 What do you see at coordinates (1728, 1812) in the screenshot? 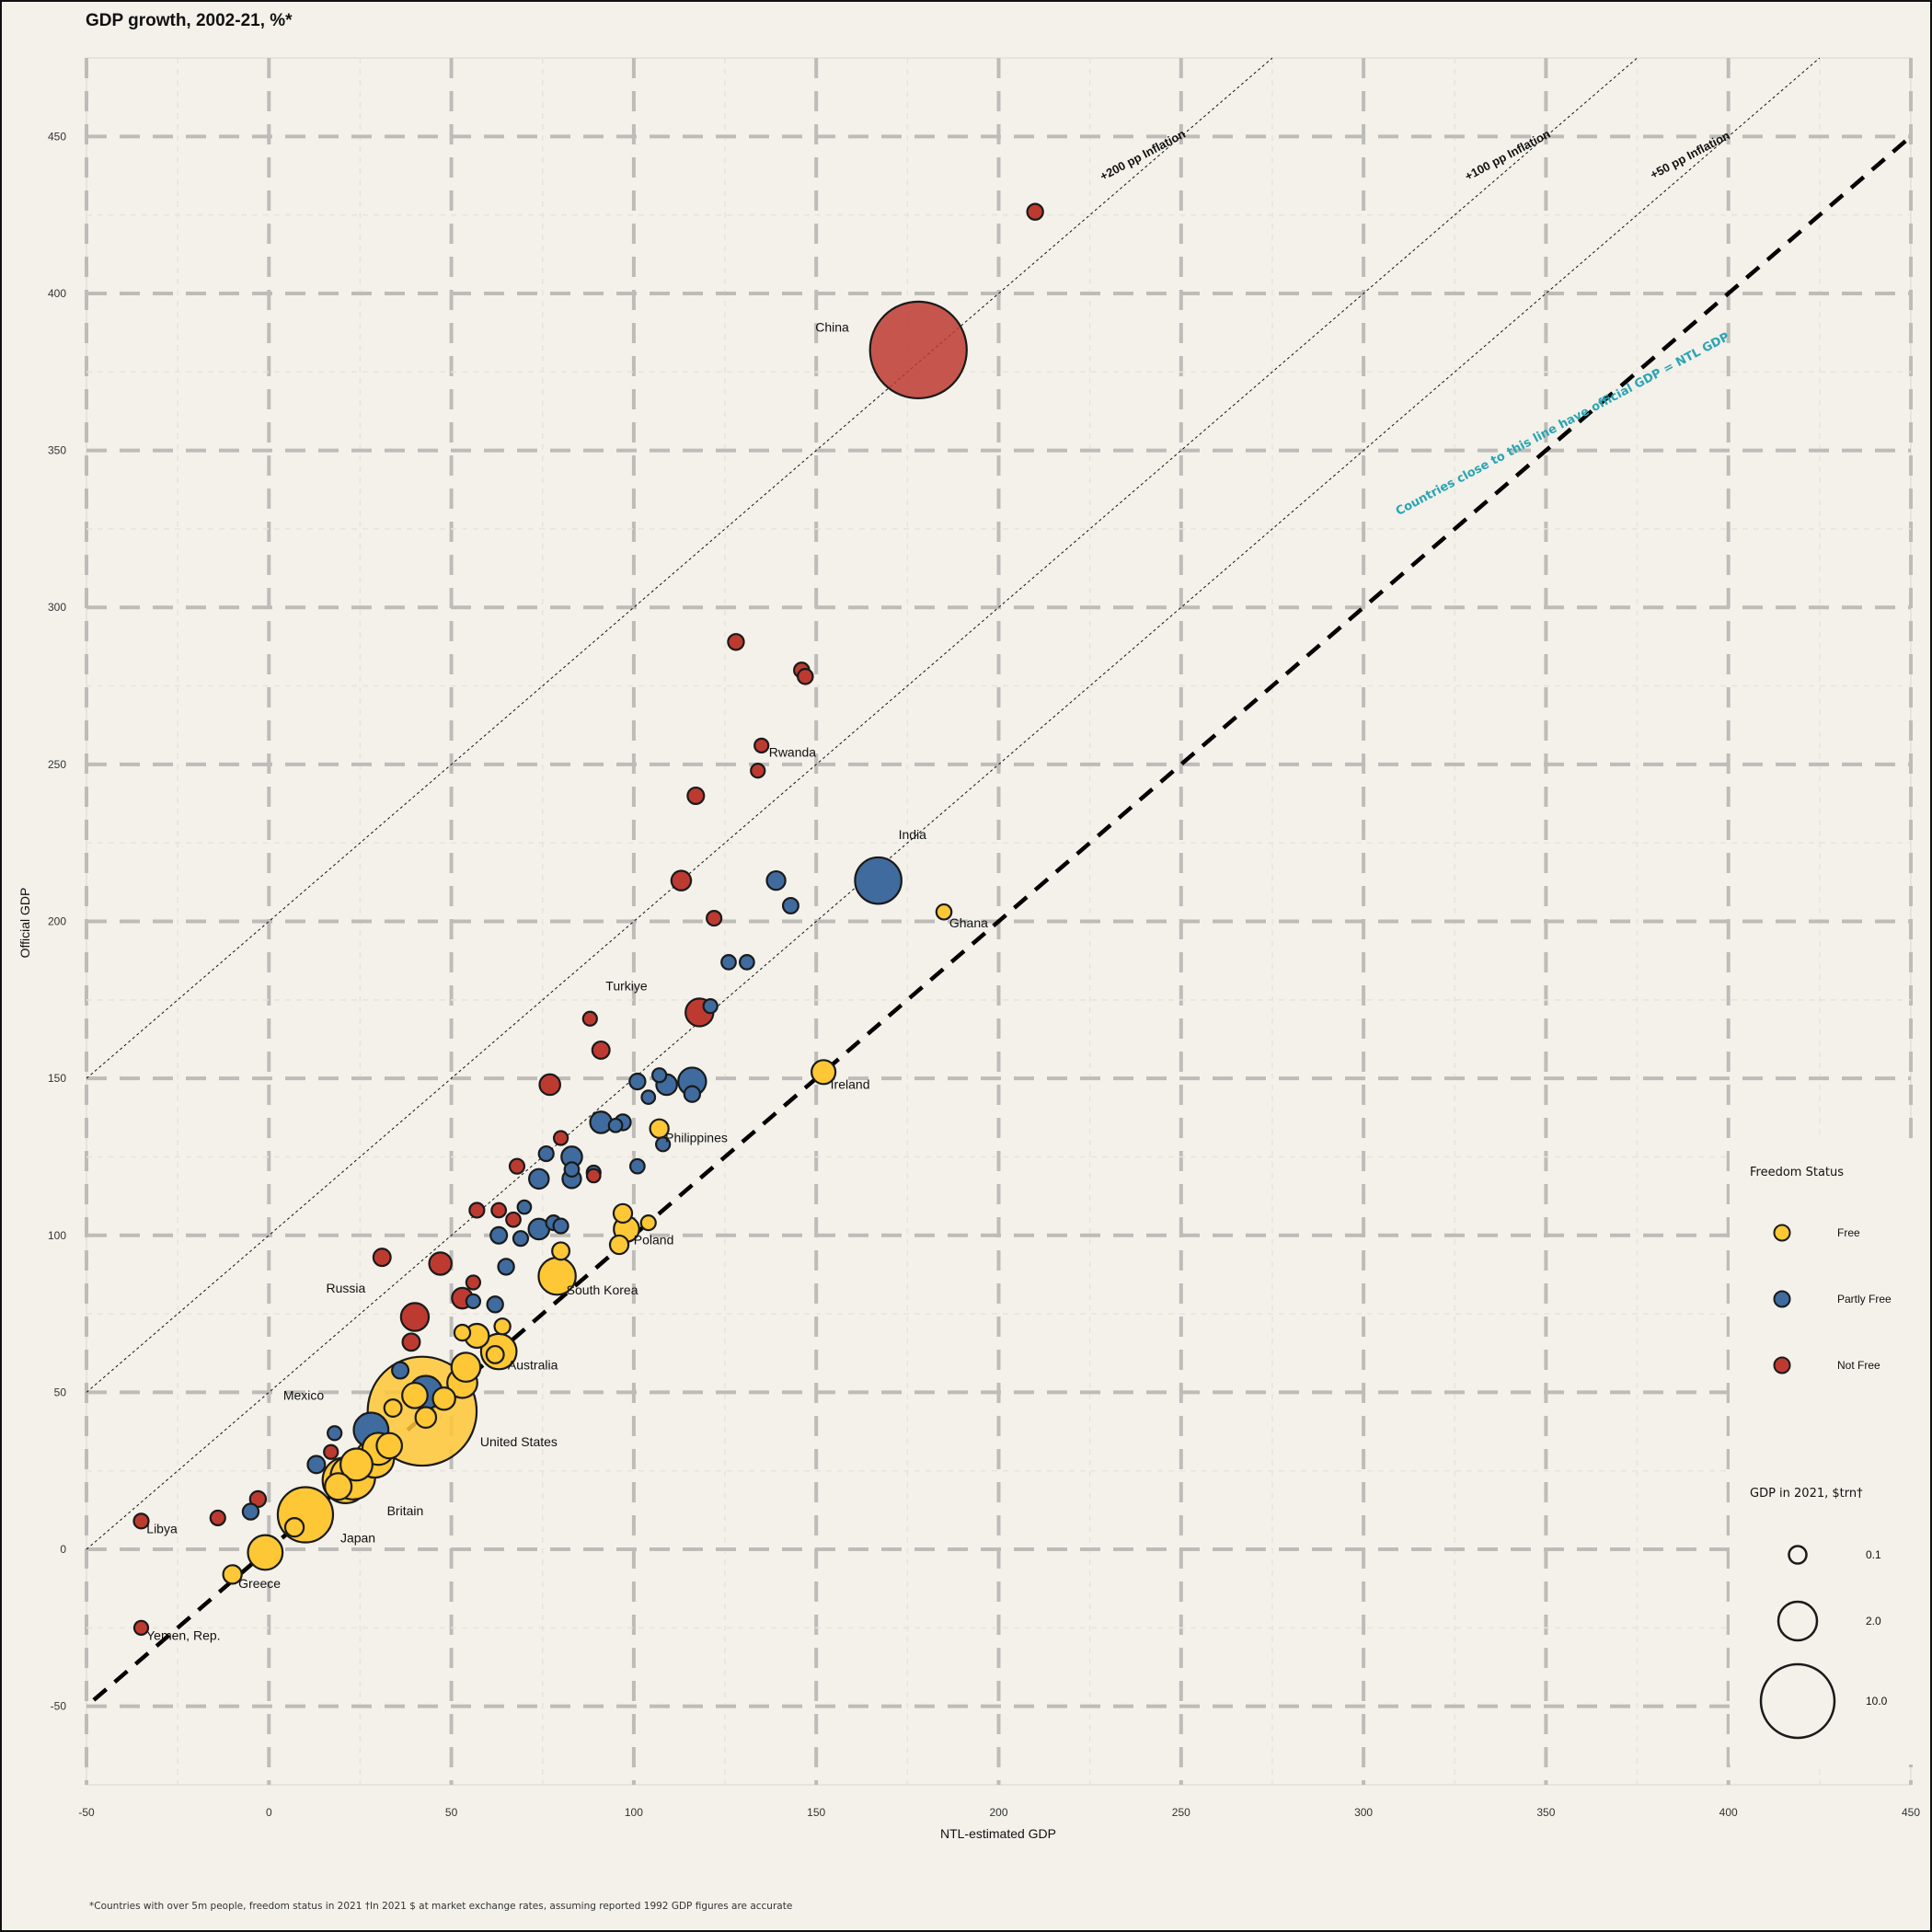
I see `x-tick-label: 400` at bounding box center [1728, 1812].